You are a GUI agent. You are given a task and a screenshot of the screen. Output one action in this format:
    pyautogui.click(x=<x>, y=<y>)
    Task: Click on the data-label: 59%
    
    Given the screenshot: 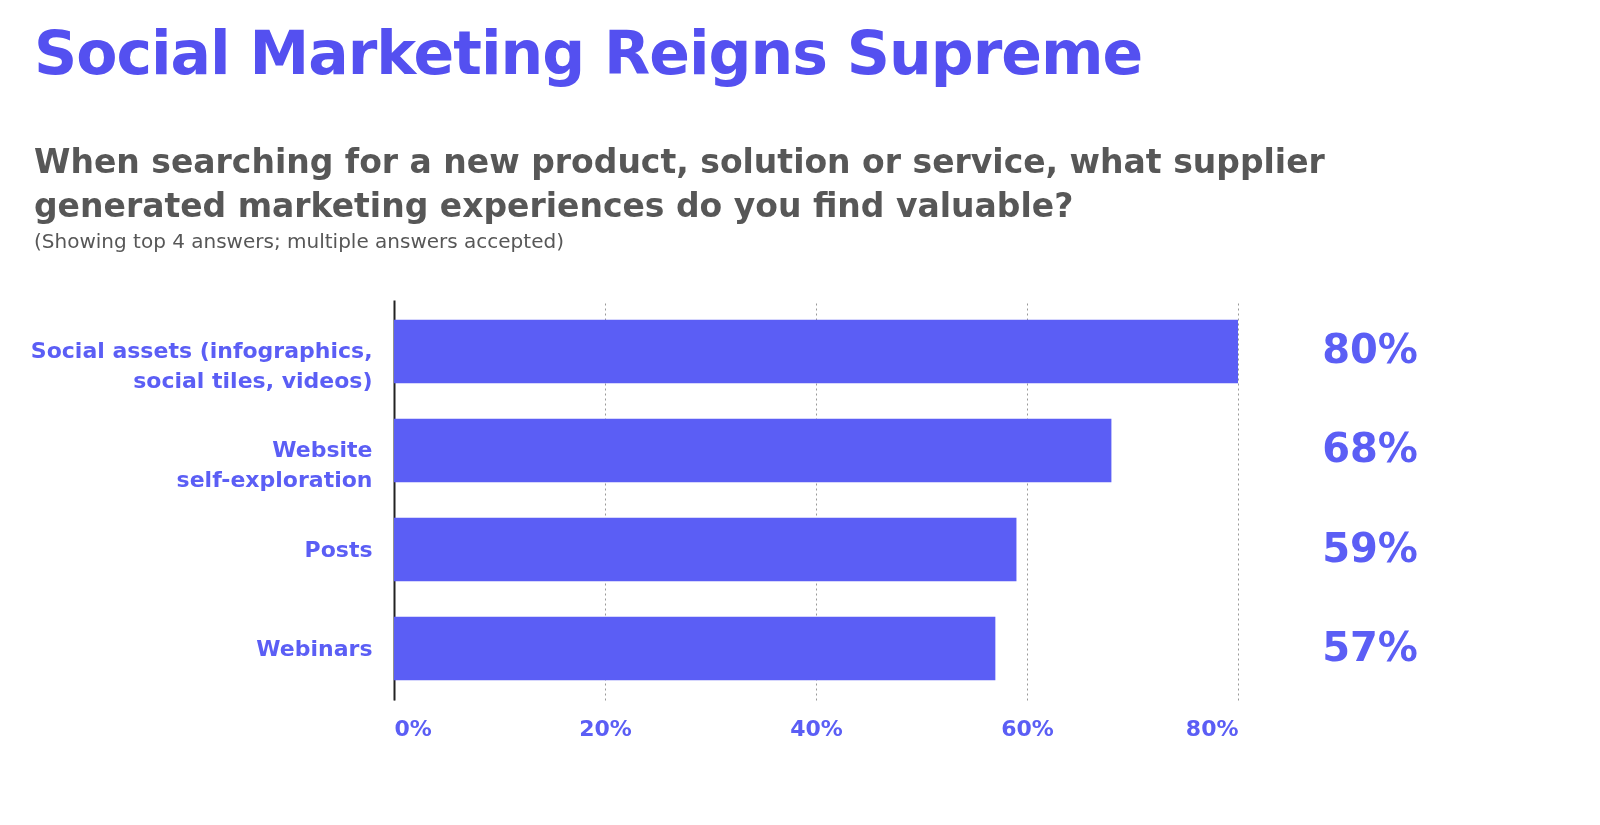 What is the action you would take?
    pyautogui.click(x=1370, y=547)
    